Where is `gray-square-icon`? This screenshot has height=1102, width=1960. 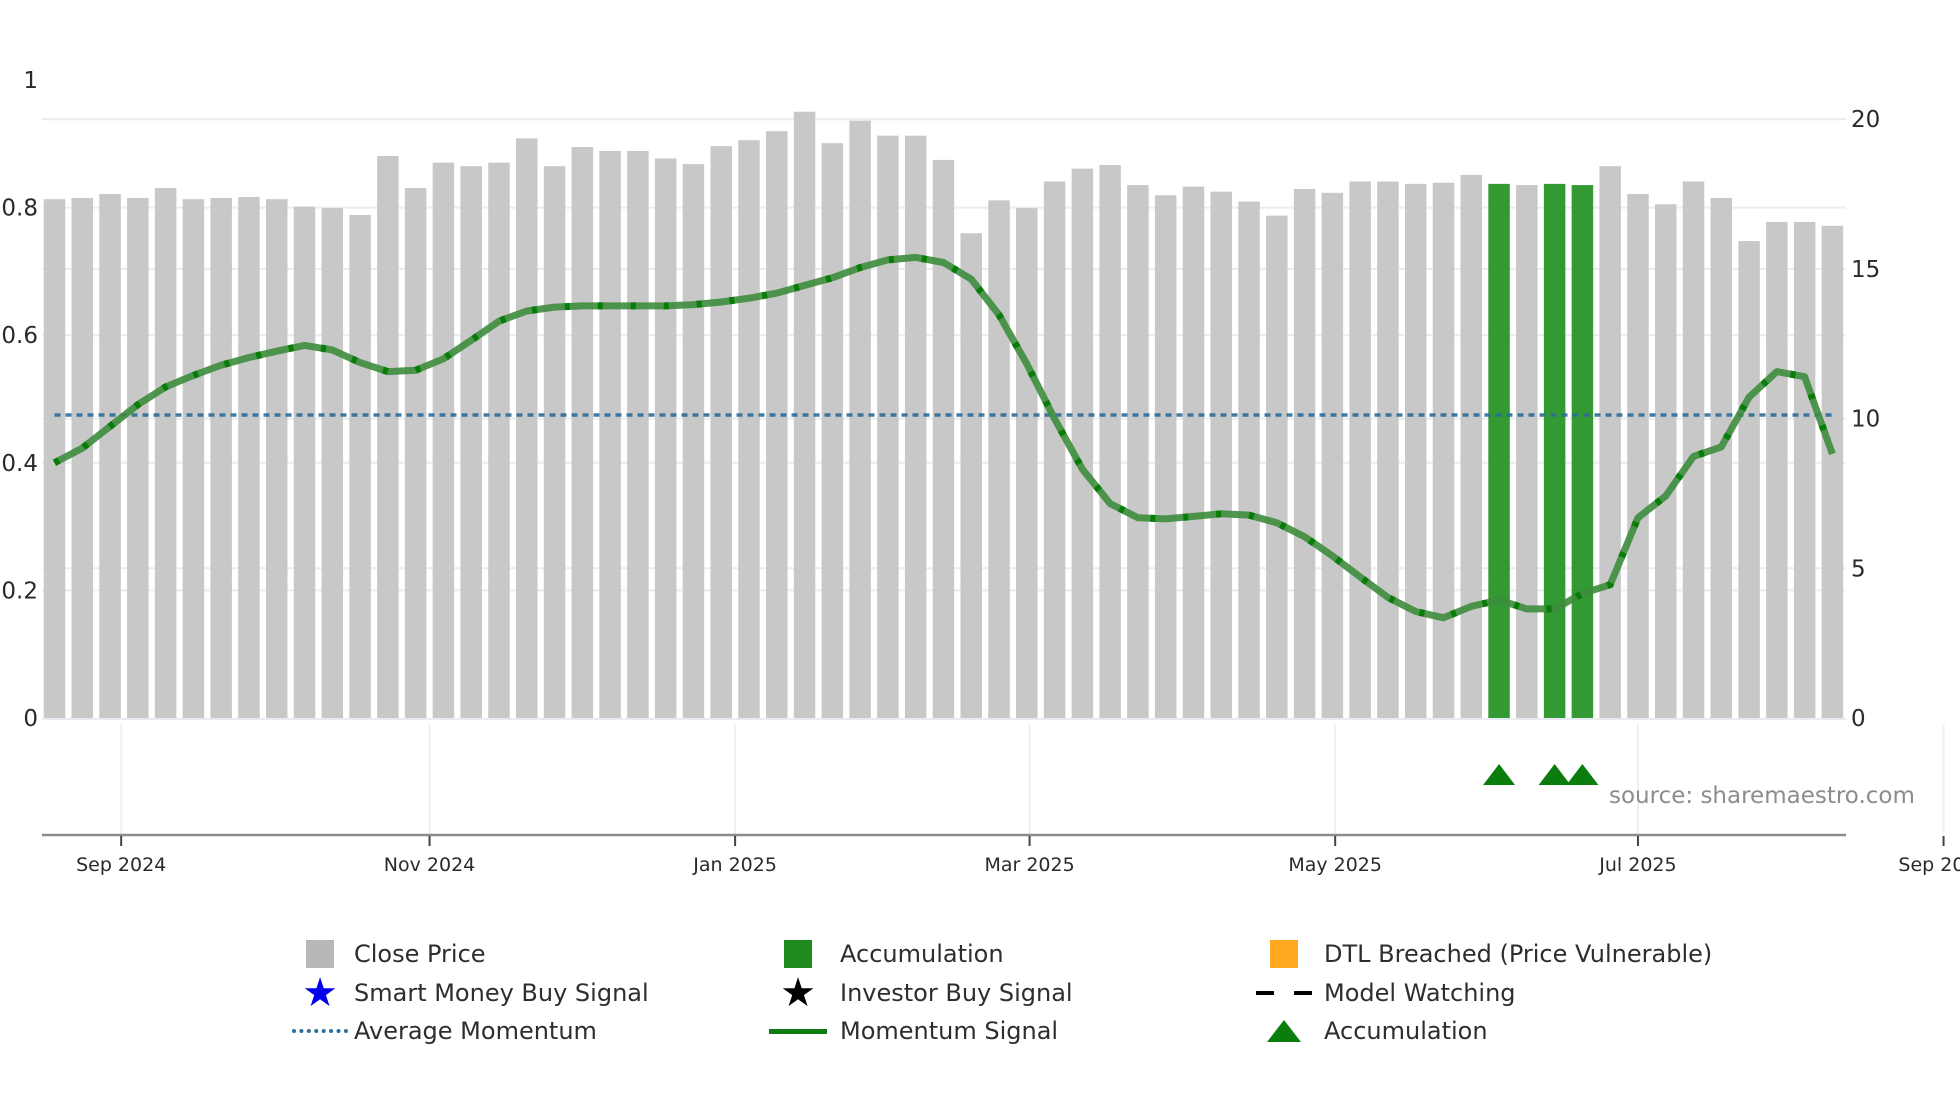
gray-square-icon is located at coordinates (320, 954).